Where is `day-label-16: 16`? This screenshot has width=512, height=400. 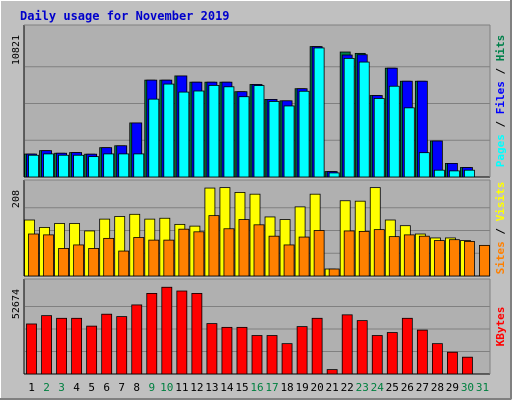
day-label-16: 16 is located at coordinates (256, 387).